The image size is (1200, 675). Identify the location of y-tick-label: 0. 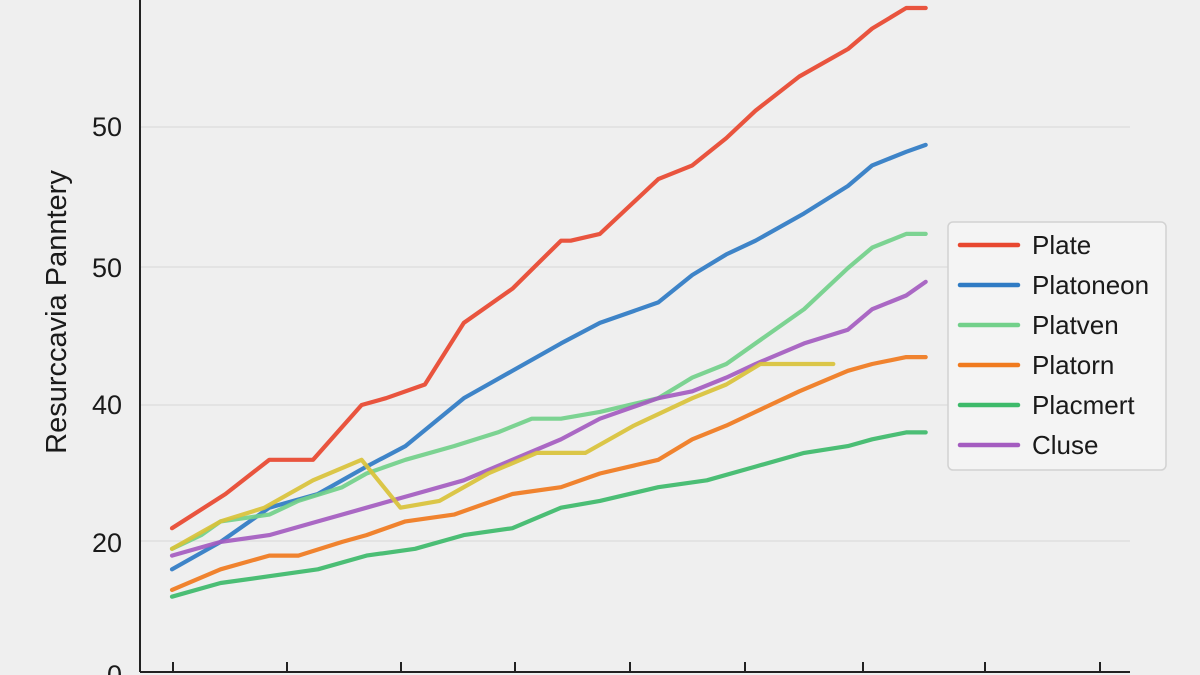
(114, 667).